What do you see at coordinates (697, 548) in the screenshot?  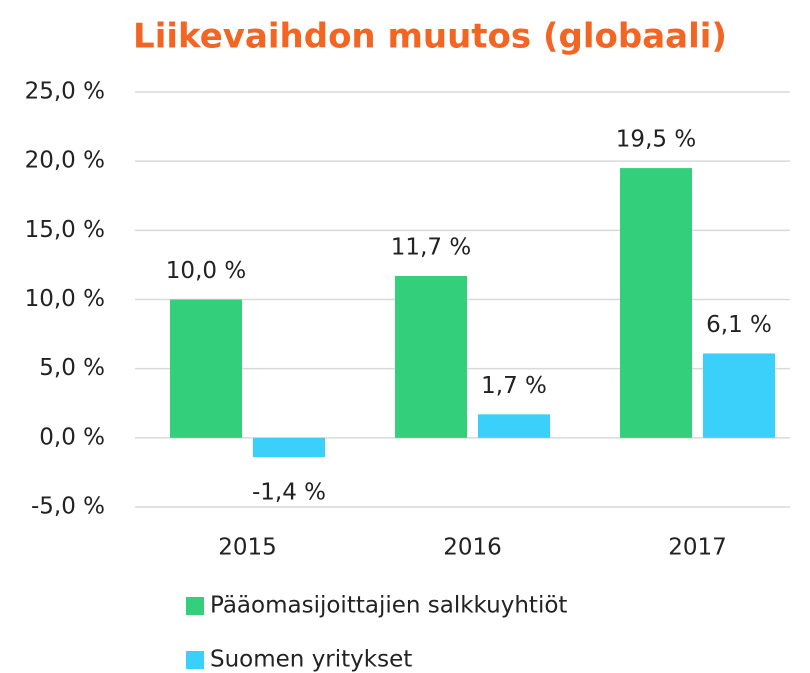 I see `x-tick-label: 2017` at bounding box center [697, 548].